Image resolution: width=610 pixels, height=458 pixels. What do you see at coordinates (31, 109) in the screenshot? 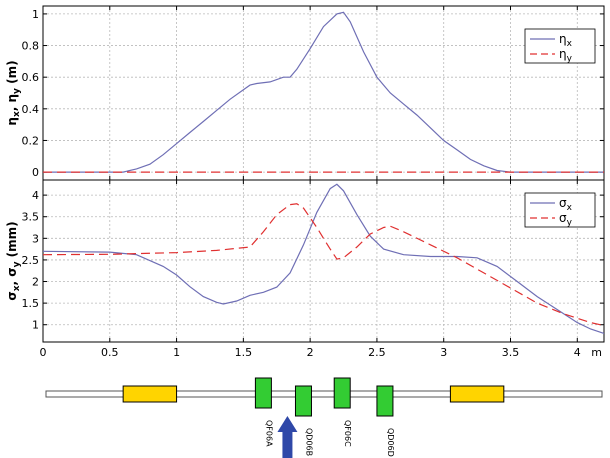
I see `dispersion-ytick-label-2: 0.4` at bounding box center [31, 109].